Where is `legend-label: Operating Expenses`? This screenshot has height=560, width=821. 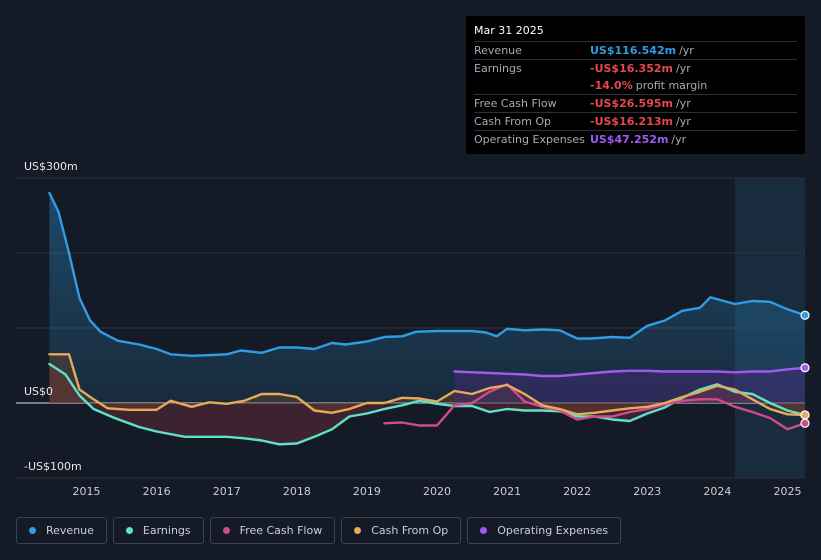 legend-label: Operating Expenses is located at coordinates (553, 530).